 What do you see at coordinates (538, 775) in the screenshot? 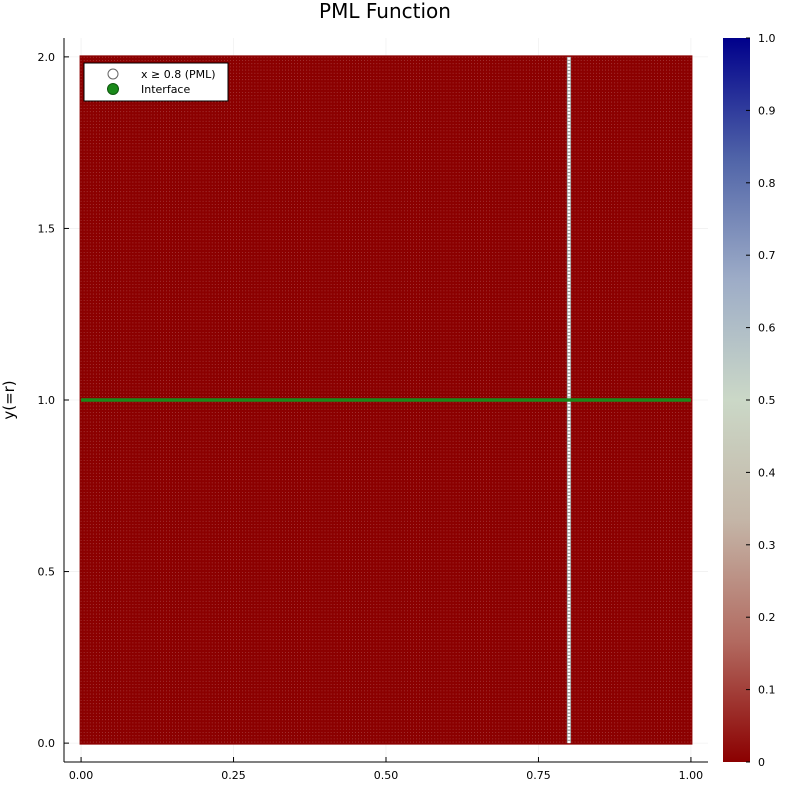
I see `x-tick-label: 0.75` at bounding box center [538, 775].